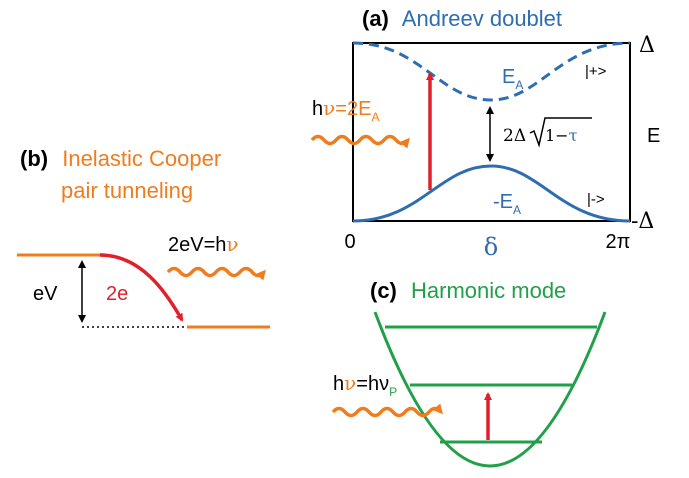 Image resolution: width=689 pixels, height=478 pixels. I want to click on photon-a-h: h, so click(317, 109).